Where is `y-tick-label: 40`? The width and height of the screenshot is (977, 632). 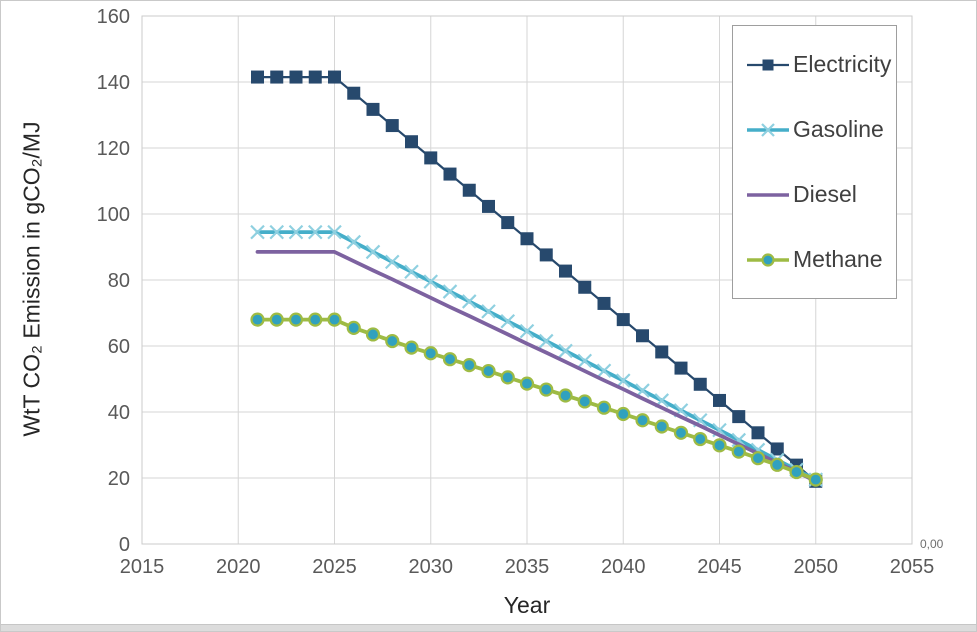 y-tick-label: 40 is located at coordinates (119, 413).